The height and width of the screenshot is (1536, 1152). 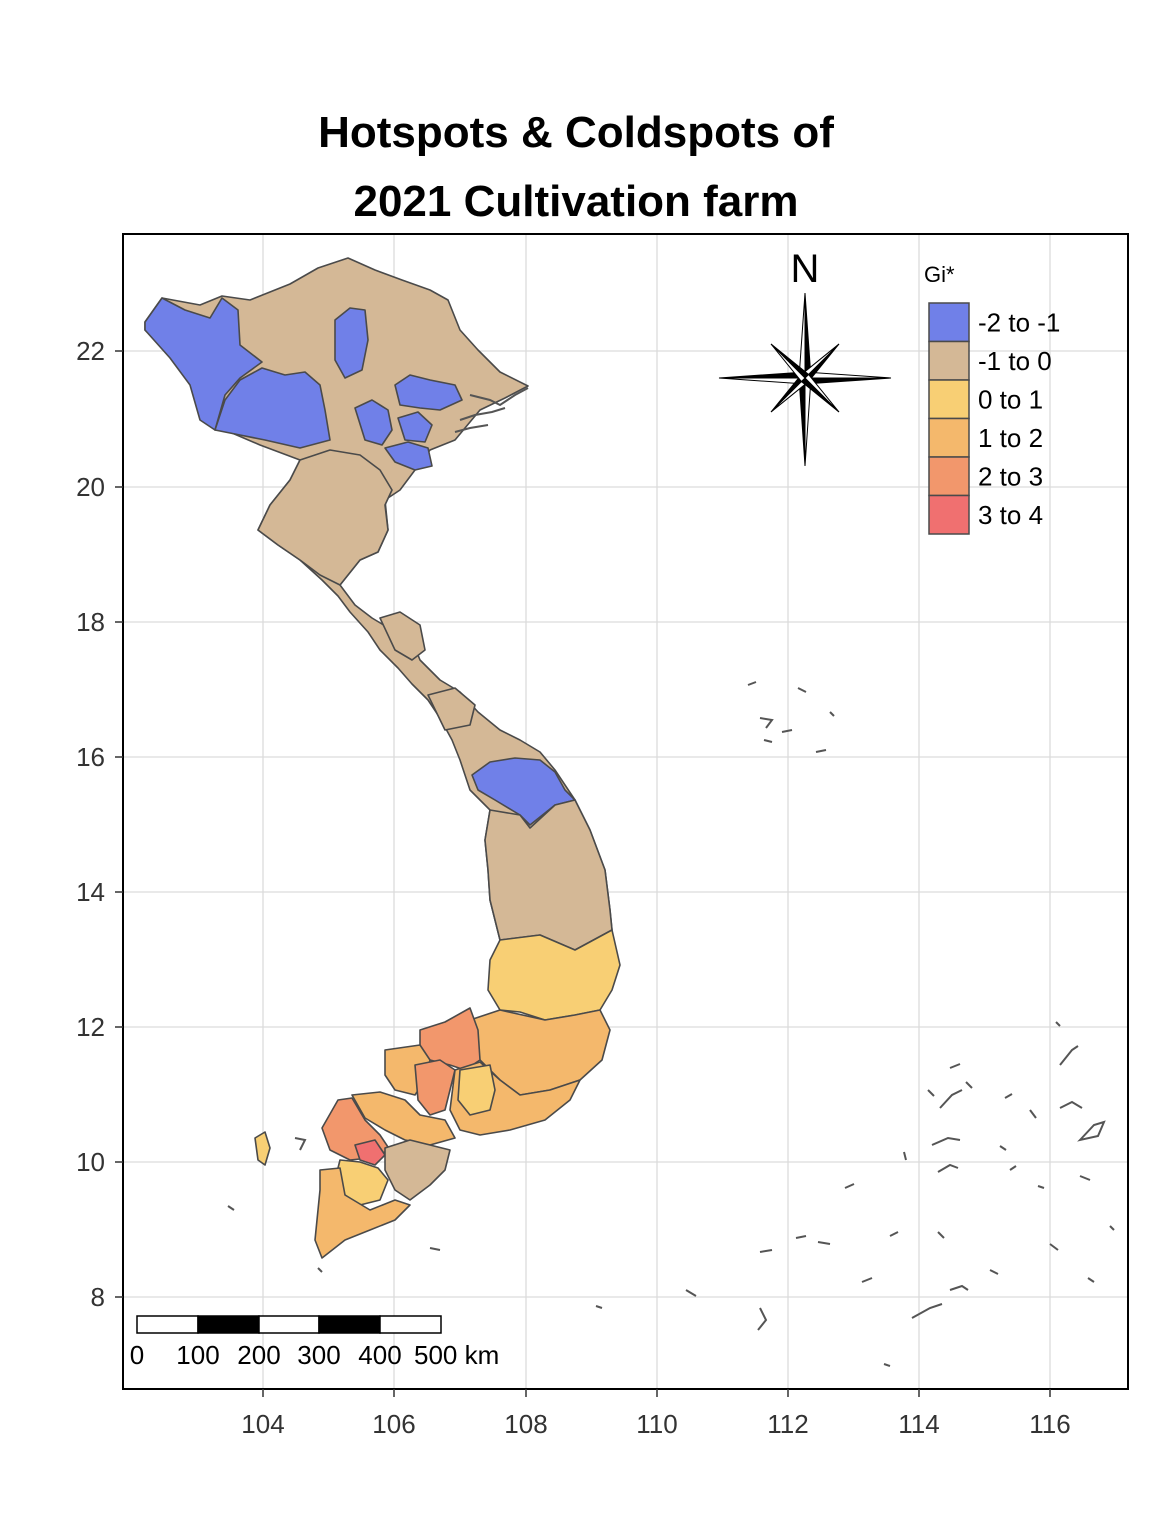 I want to click on y-tick-label: 10, so click(x=90, y=1162).